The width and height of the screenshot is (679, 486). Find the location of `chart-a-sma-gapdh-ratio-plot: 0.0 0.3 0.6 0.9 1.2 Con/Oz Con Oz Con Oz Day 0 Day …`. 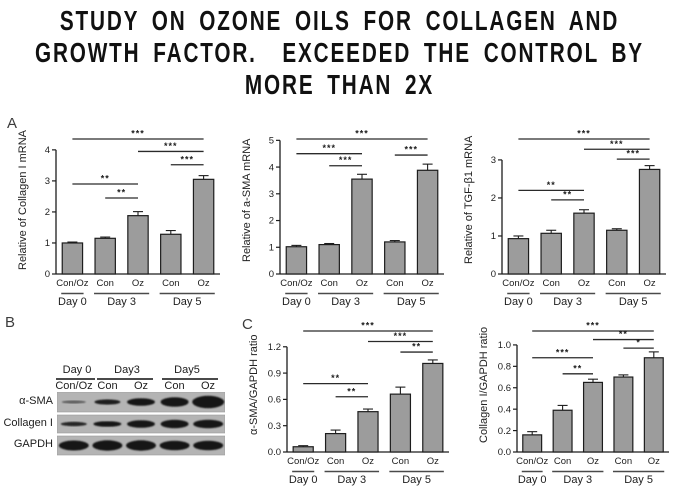

chart-a-sma-gapdh-ratio-plot: 0.0 0.3 0.6 0.9 1.2 Con/Oz Con Oz Con Oz Day 0 Day … is located at coordinates (352, 402).